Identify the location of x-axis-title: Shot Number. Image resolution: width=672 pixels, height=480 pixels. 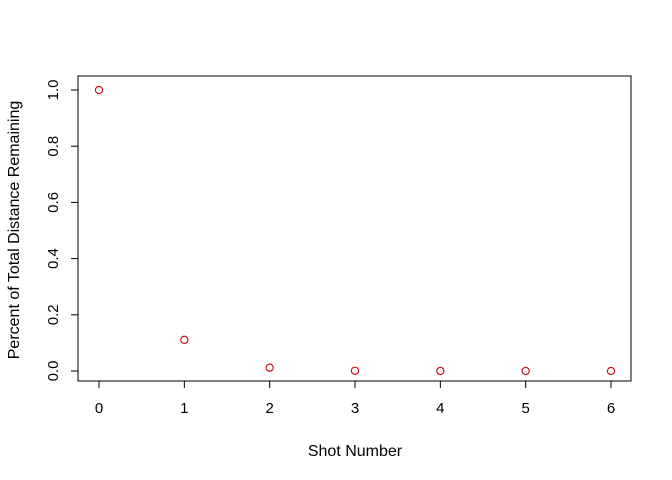
(355, 451).